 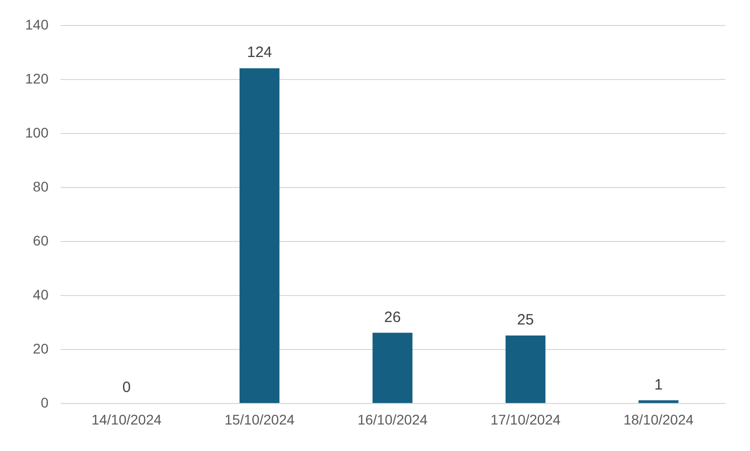 I want to click on y-tick-label: 140, so click(x=37, y=24).